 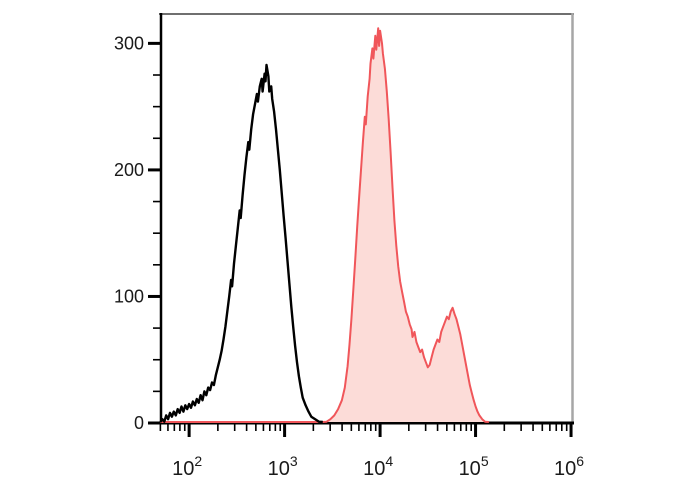 What do you see at coordinates (129, 296) in the screenshot?
I see `y-axis-tick-label: 100` at bounding box center [129, 296].